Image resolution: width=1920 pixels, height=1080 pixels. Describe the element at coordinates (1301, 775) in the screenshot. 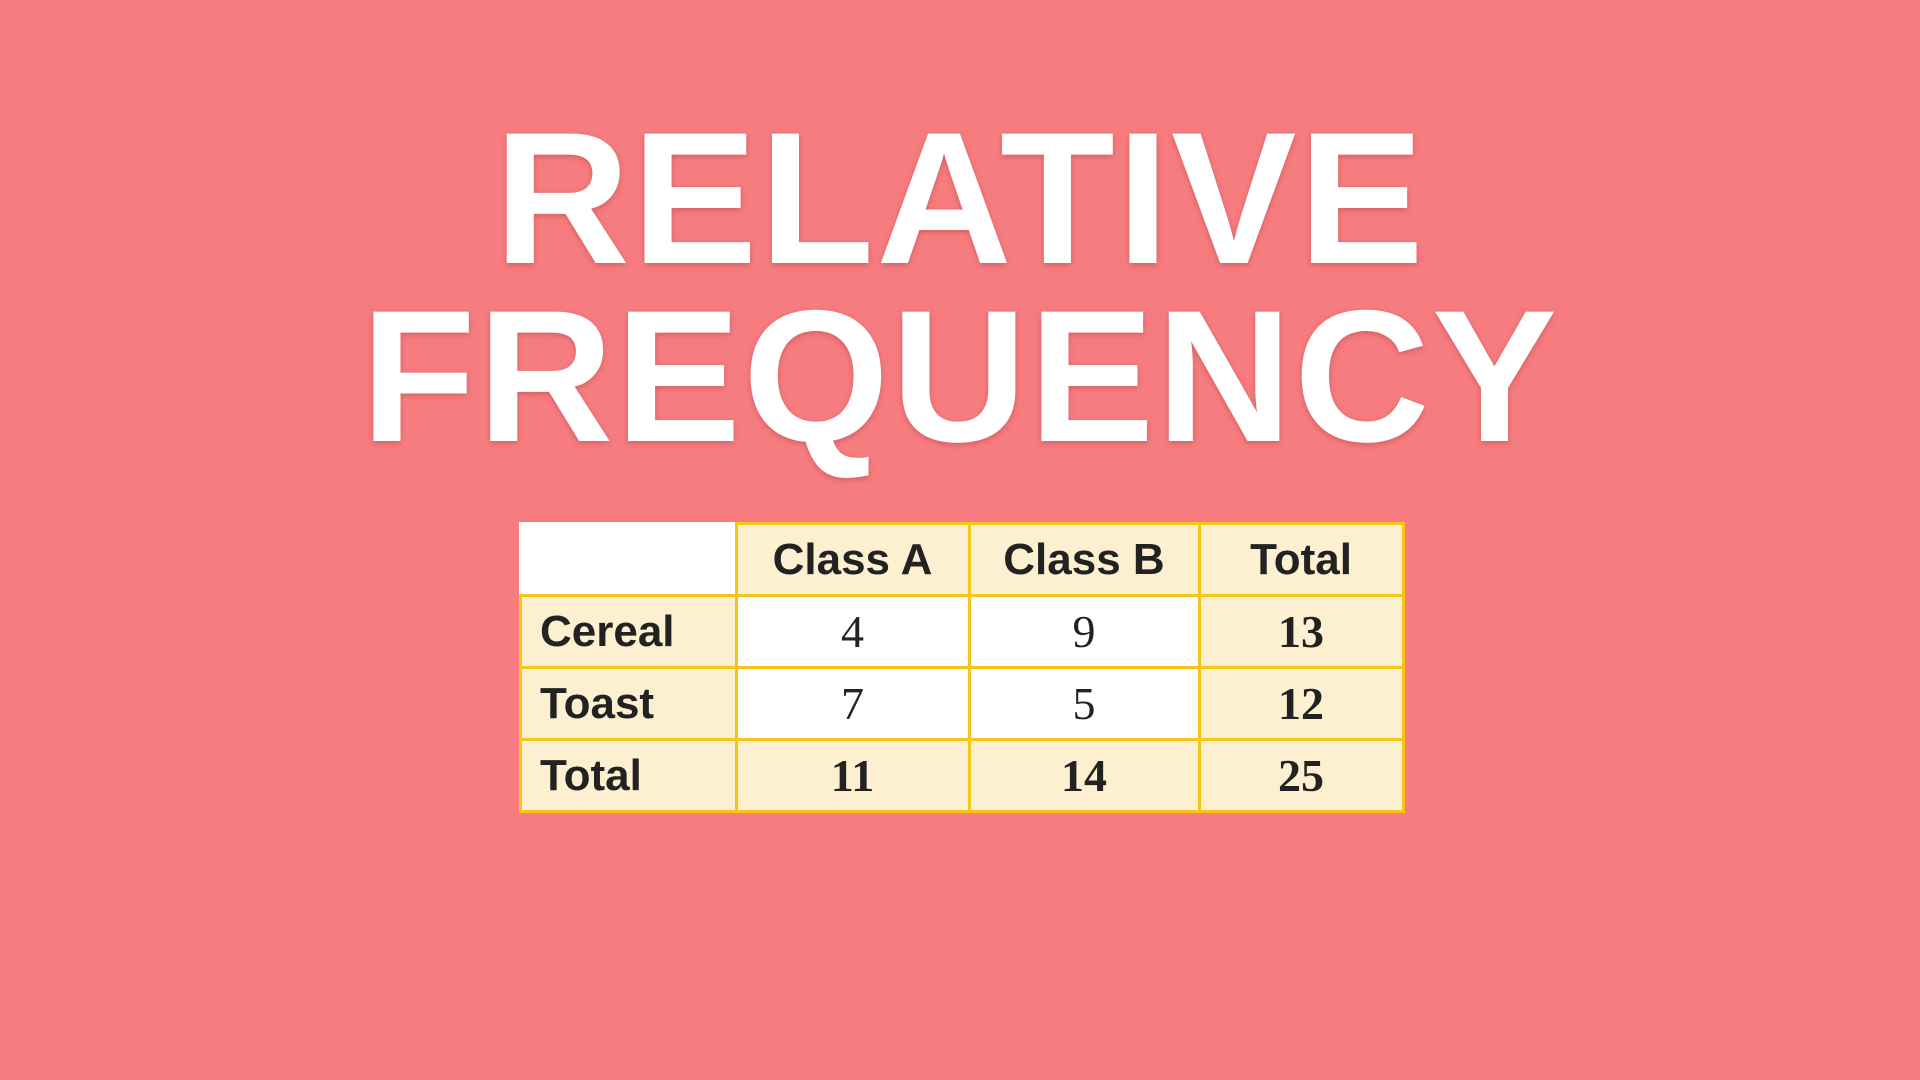

I see `cell: 25` at that location.